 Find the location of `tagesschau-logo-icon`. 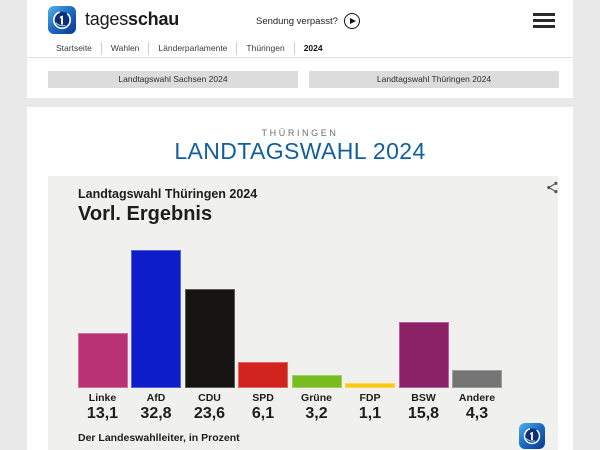

tagesschau-logo-icon is located at coordinates (62, 20).